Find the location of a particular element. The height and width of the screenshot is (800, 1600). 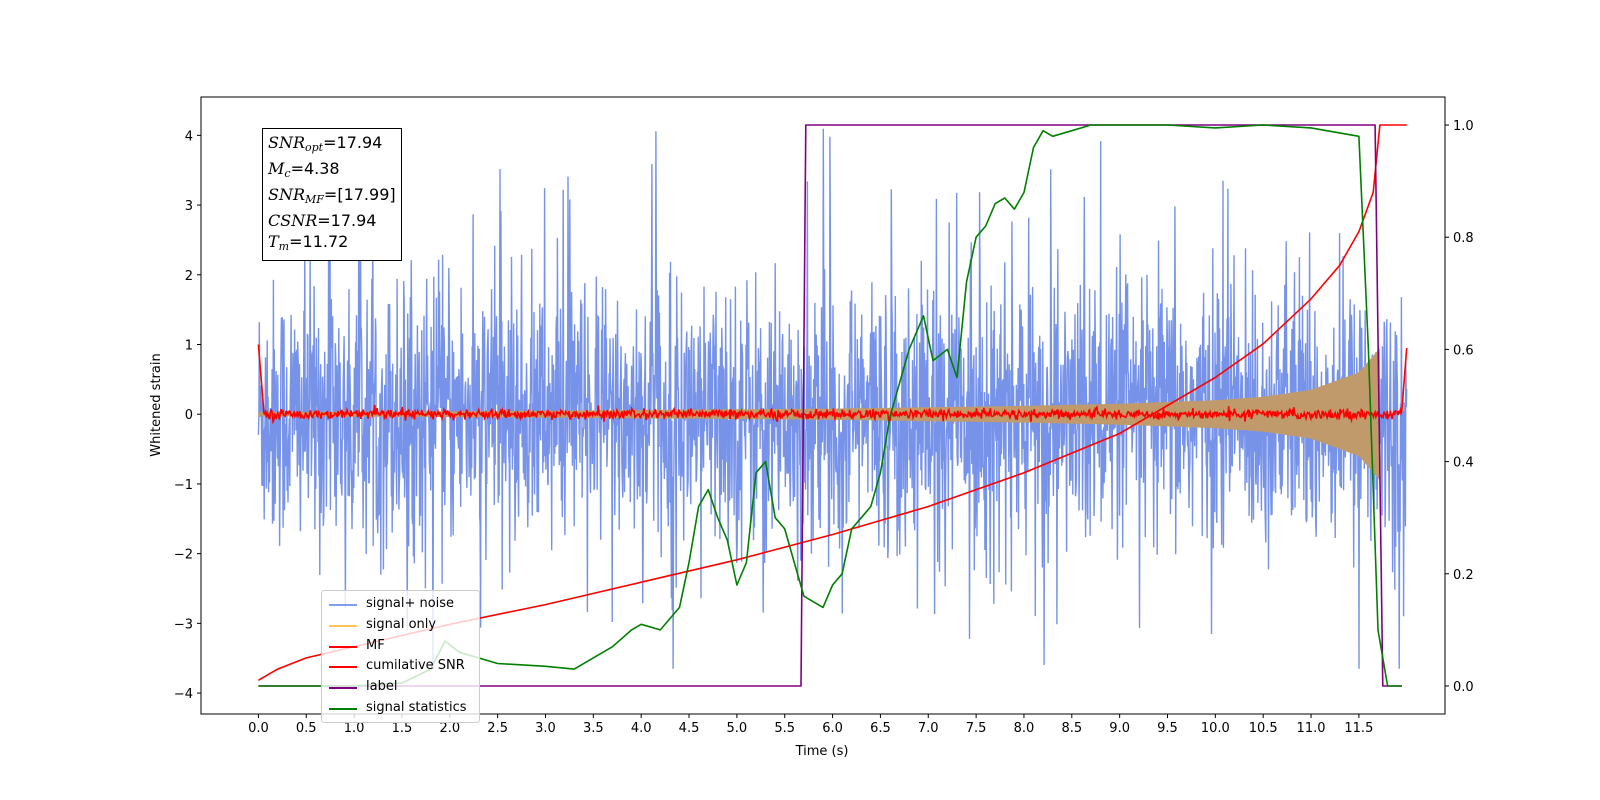

y-tick-label-left: 3 is located at coordinates (189, 206).